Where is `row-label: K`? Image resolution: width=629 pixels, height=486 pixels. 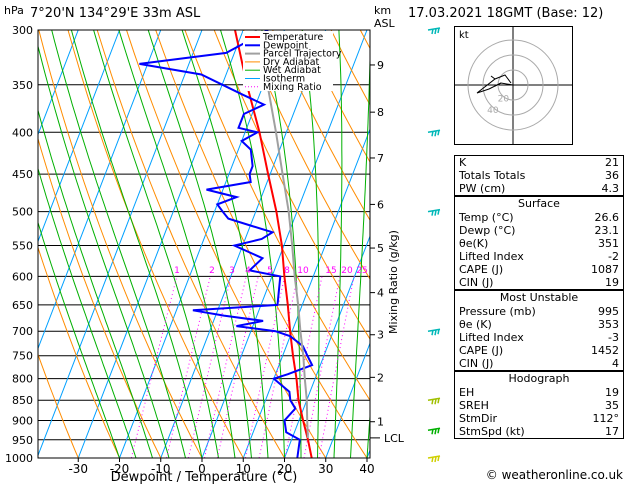 row-label: K is located at coordinates (463, 162).